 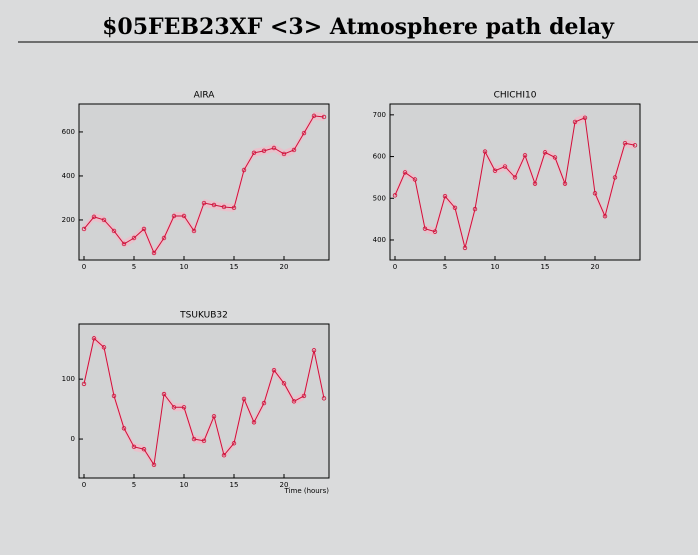 I want to click on panel-title: AIRA, so click(x=205, y=96).